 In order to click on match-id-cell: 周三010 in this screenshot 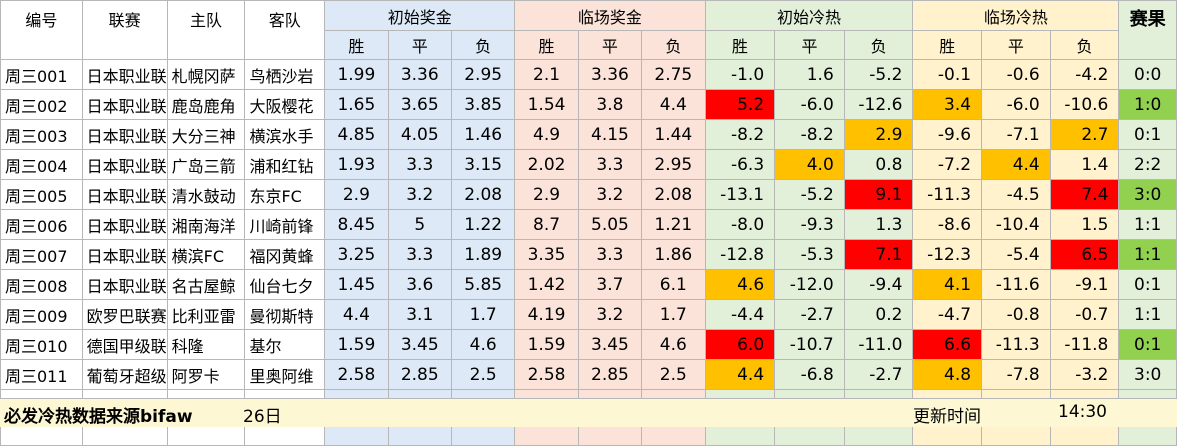, I will do `click(41, 344)`.